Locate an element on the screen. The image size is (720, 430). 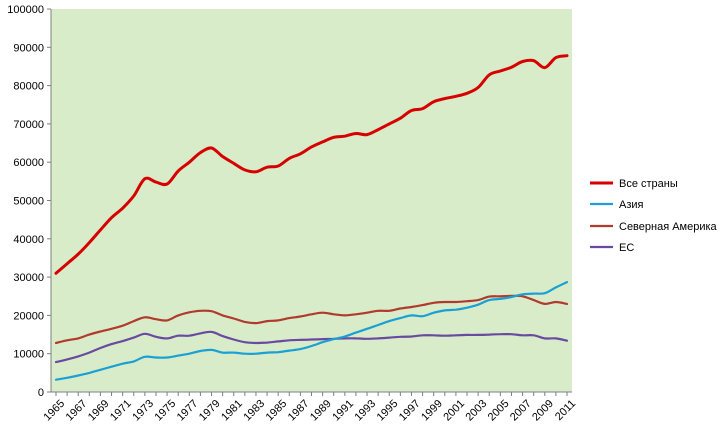
legend-label-north-america: Северная Америка is located at coordinates (668, 227).